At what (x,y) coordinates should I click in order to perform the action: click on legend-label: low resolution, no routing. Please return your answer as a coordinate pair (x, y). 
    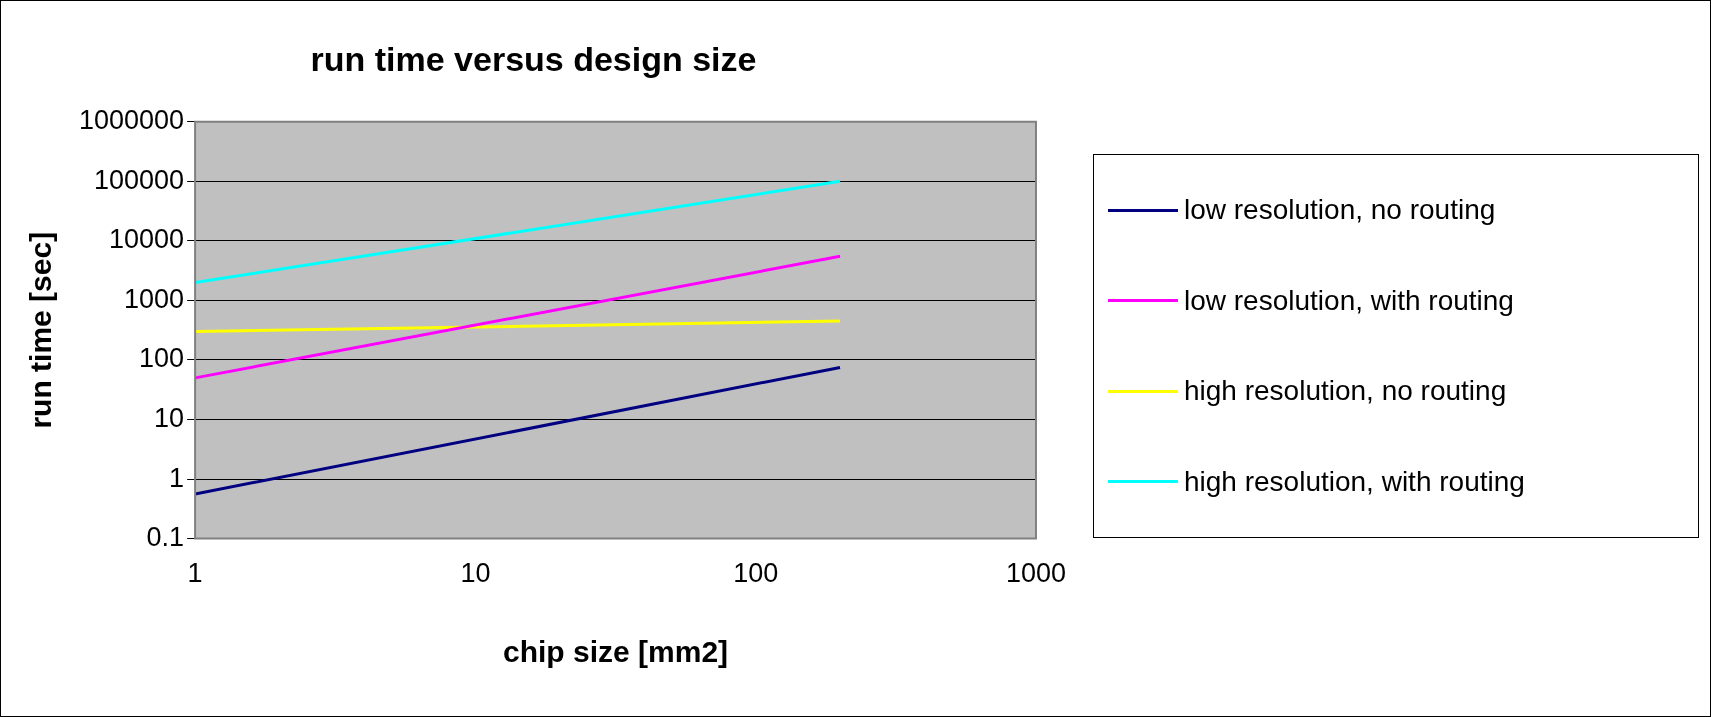
    Looking at the image, I should click on (1340, 210).